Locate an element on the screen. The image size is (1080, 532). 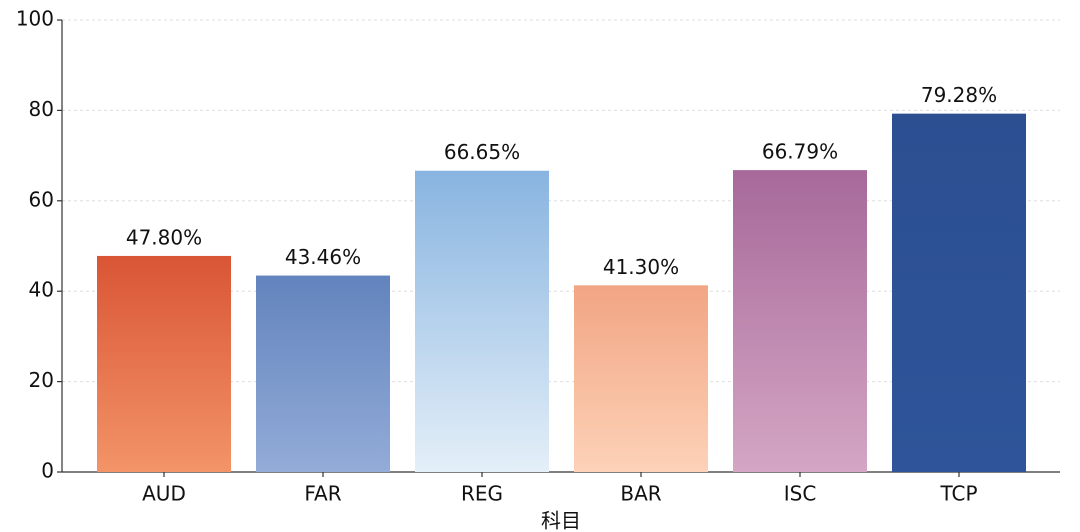
y-tick-label: 20 is located at coordinates (41, 380).